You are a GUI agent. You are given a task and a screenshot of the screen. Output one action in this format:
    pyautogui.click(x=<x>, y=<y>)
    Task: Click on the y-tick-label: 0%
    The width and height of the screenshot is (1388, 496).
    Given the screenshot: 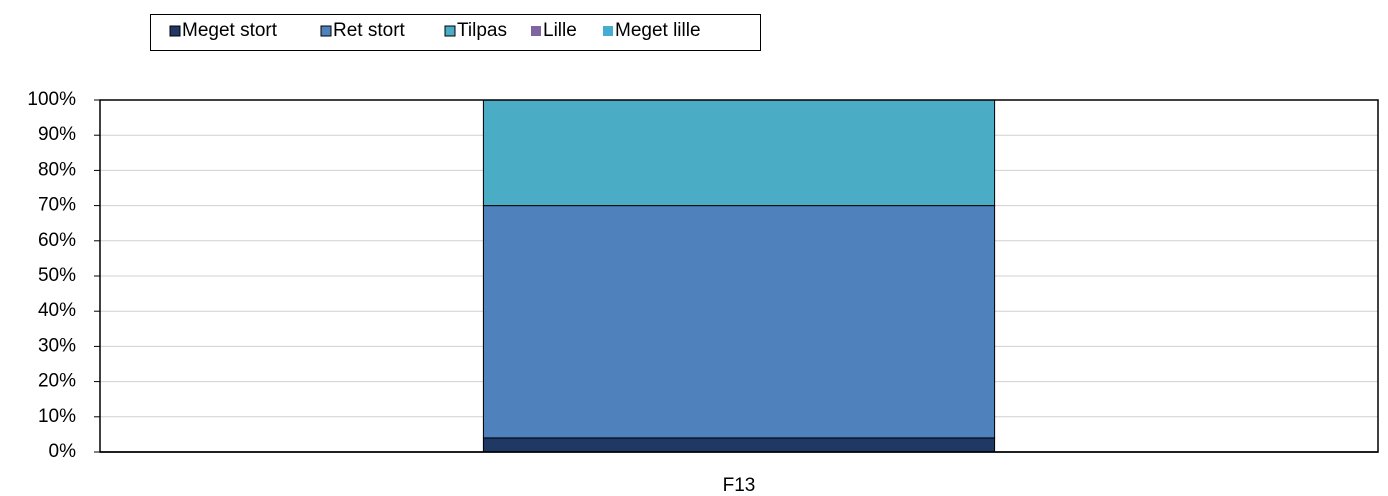 What is the action you would take?
    pyautogui.click(x=63, y=451)
    